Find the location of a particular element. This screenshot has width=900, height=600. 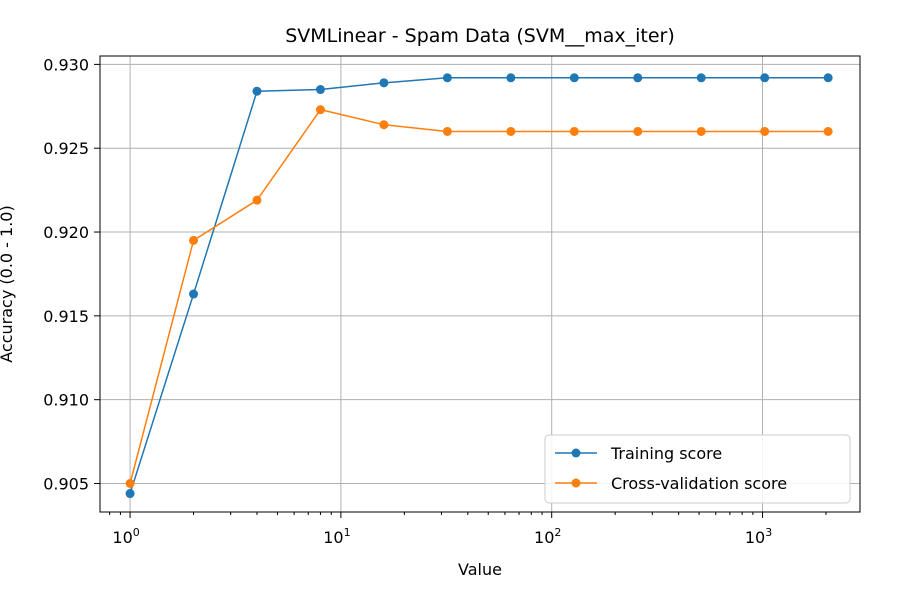

legend-box is located at coordinates (697, 469).